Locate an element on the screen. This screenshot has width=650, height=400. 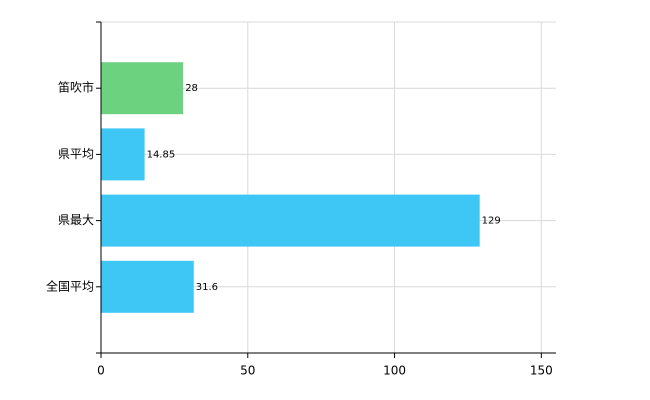
value-label: 28 is located at coordinates (191, 88).